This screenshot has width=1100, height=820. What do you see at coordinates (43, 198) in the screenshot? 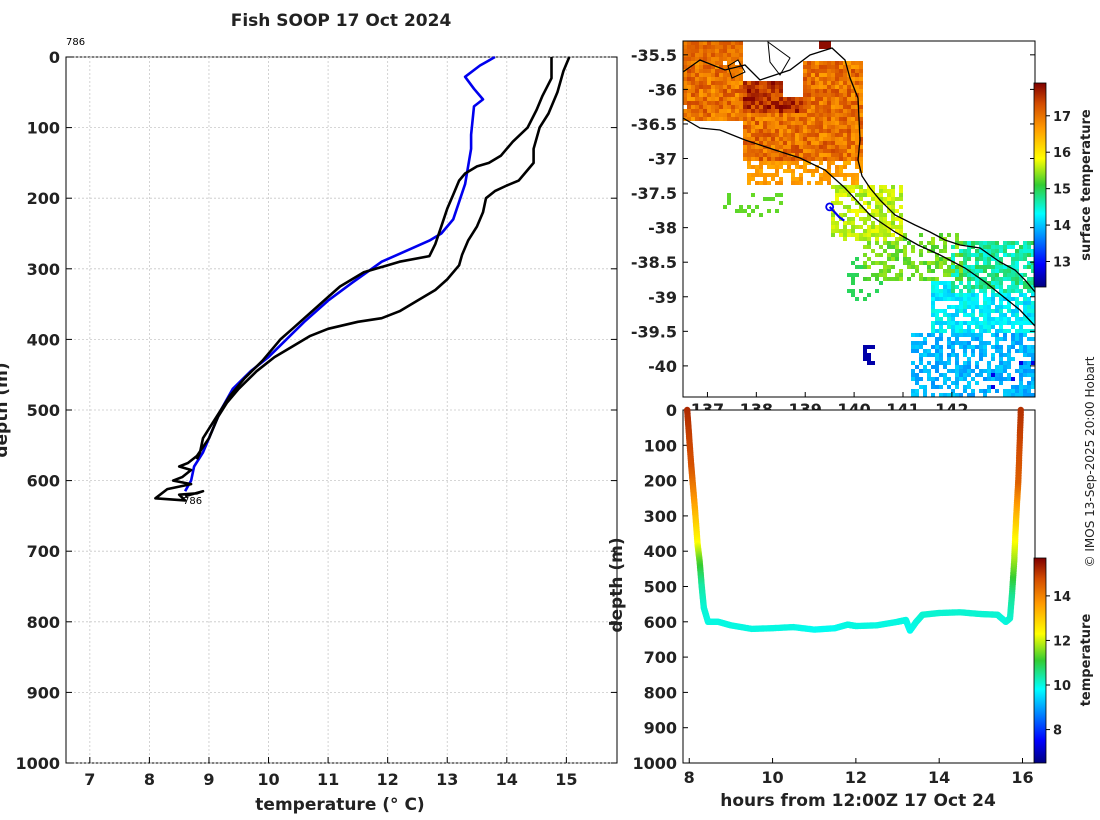
I see `profile-y-tick-label: 200` at bounding box center [43, 198].